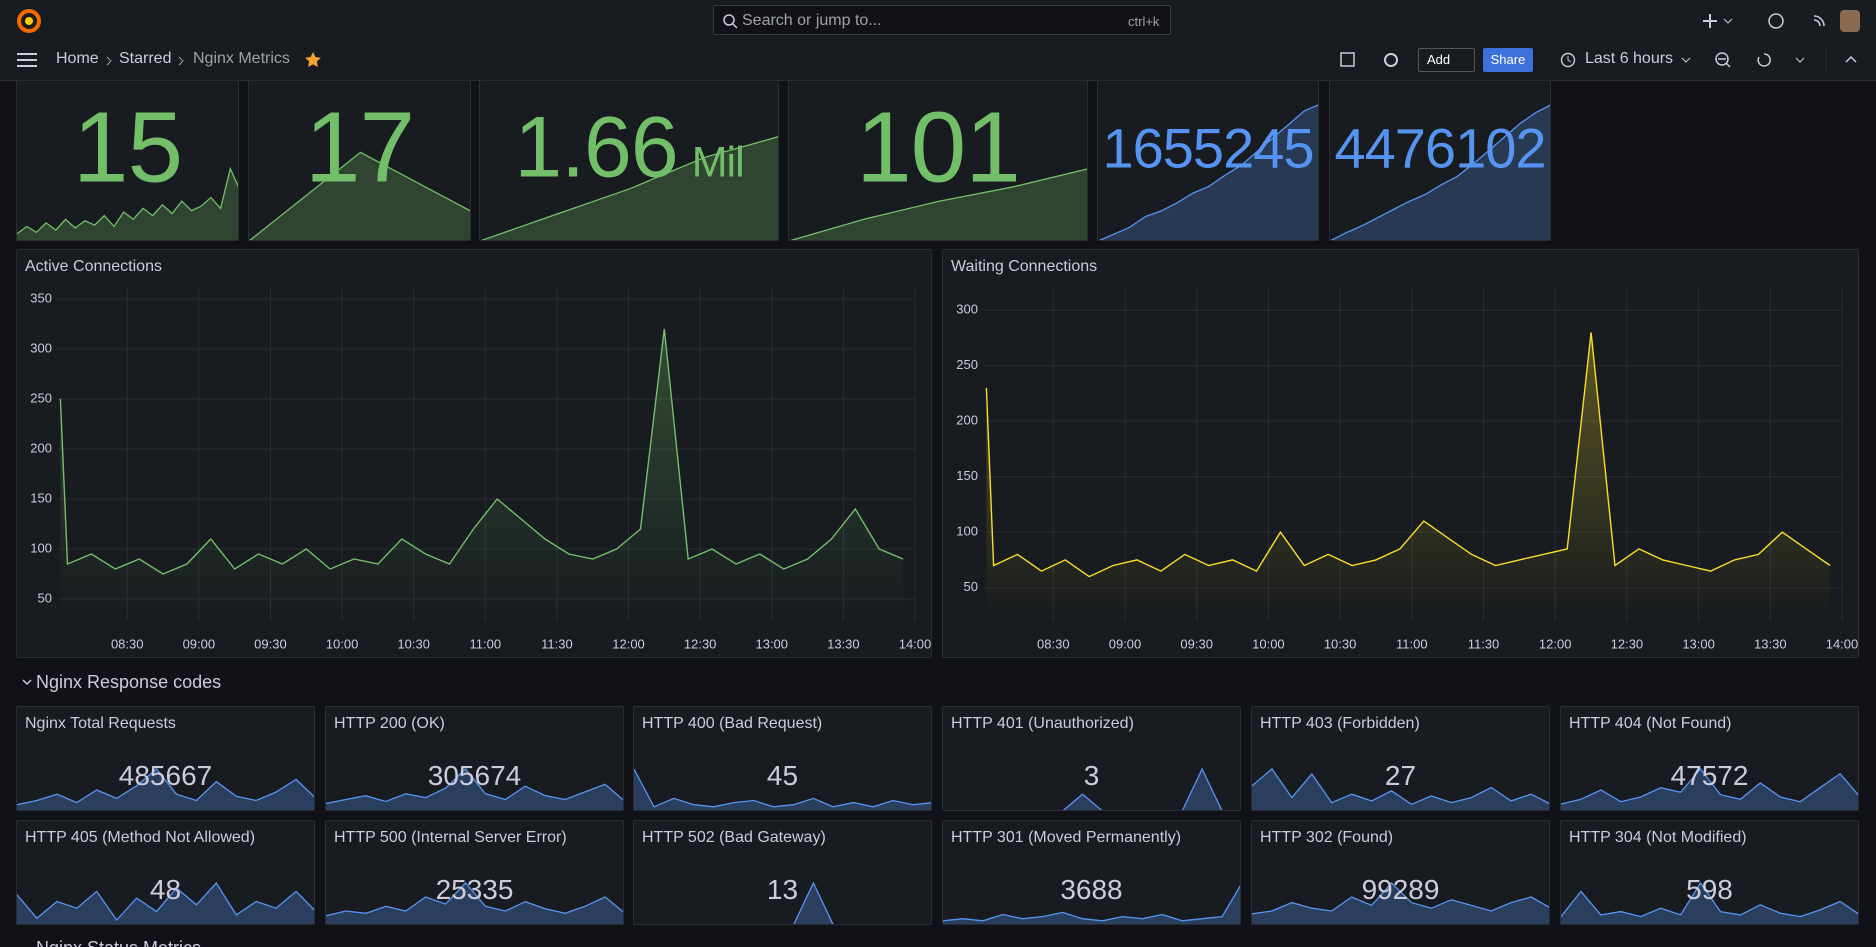 This screenshot has width=1876, height=947. What do you see at coordinates (1400, 889) in the screenshot?
I see `panel-value: 99289` at bounding box center [1400, 889].